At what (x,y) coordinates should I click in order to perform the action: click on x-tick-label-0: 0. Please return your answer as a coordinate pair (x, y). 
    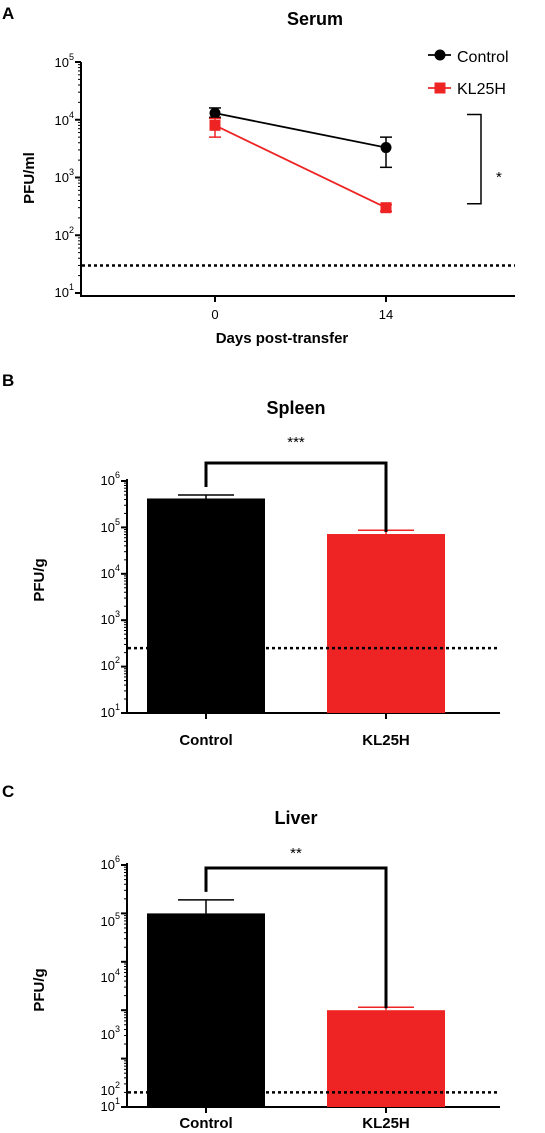
    Looking at the image, I should click on (214, 314).